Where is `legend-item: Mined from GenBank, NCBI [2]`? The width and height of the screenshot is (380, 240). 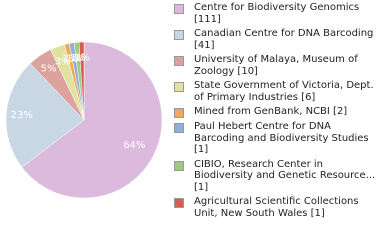
legend-item: Mined from GenBank, NCBI [2] is located at coordinates (274, 112).